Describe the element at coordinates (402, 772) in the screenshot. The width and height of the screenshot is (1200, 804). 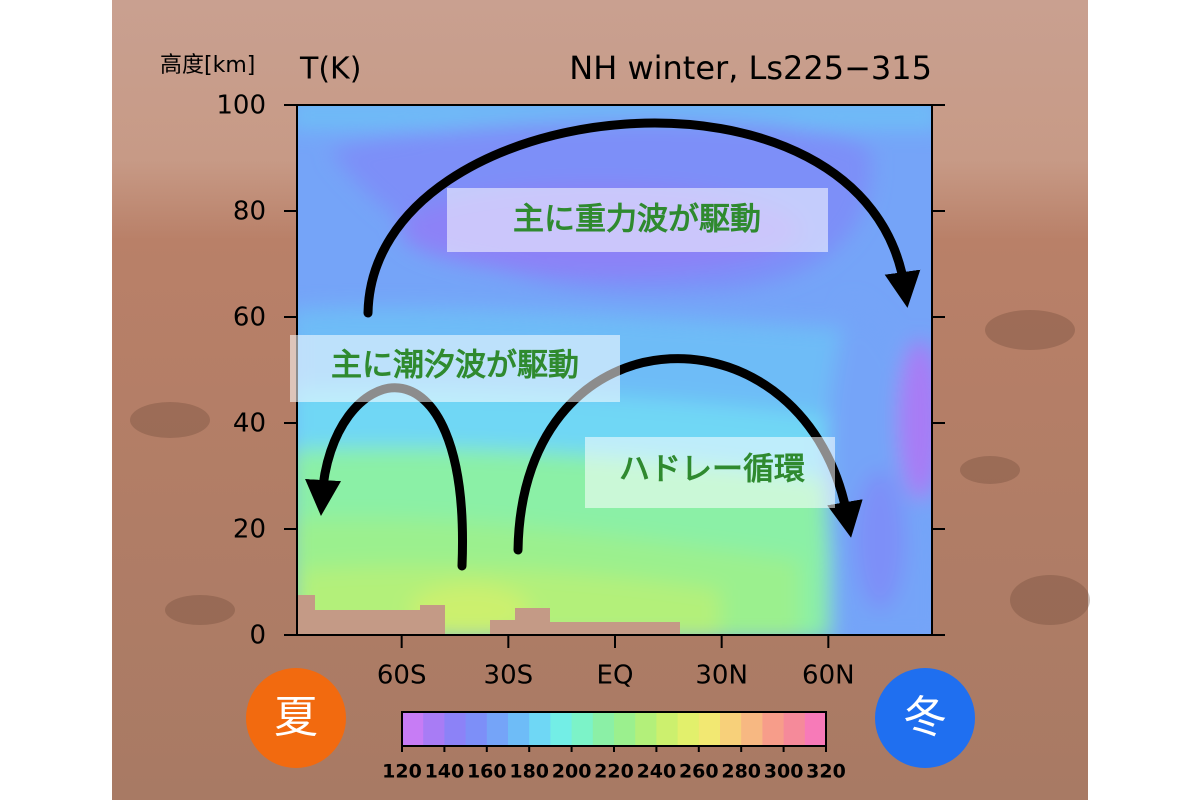
I see `colorbar-tick-label: 120` at that location.